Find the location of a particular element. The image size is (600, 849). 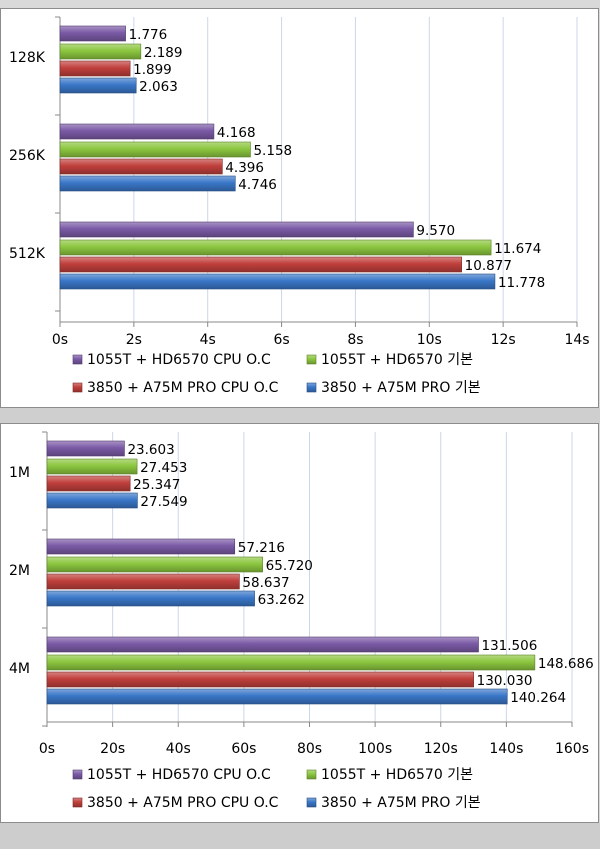

data-label: 57.216 is located at coordinates (261, 548).